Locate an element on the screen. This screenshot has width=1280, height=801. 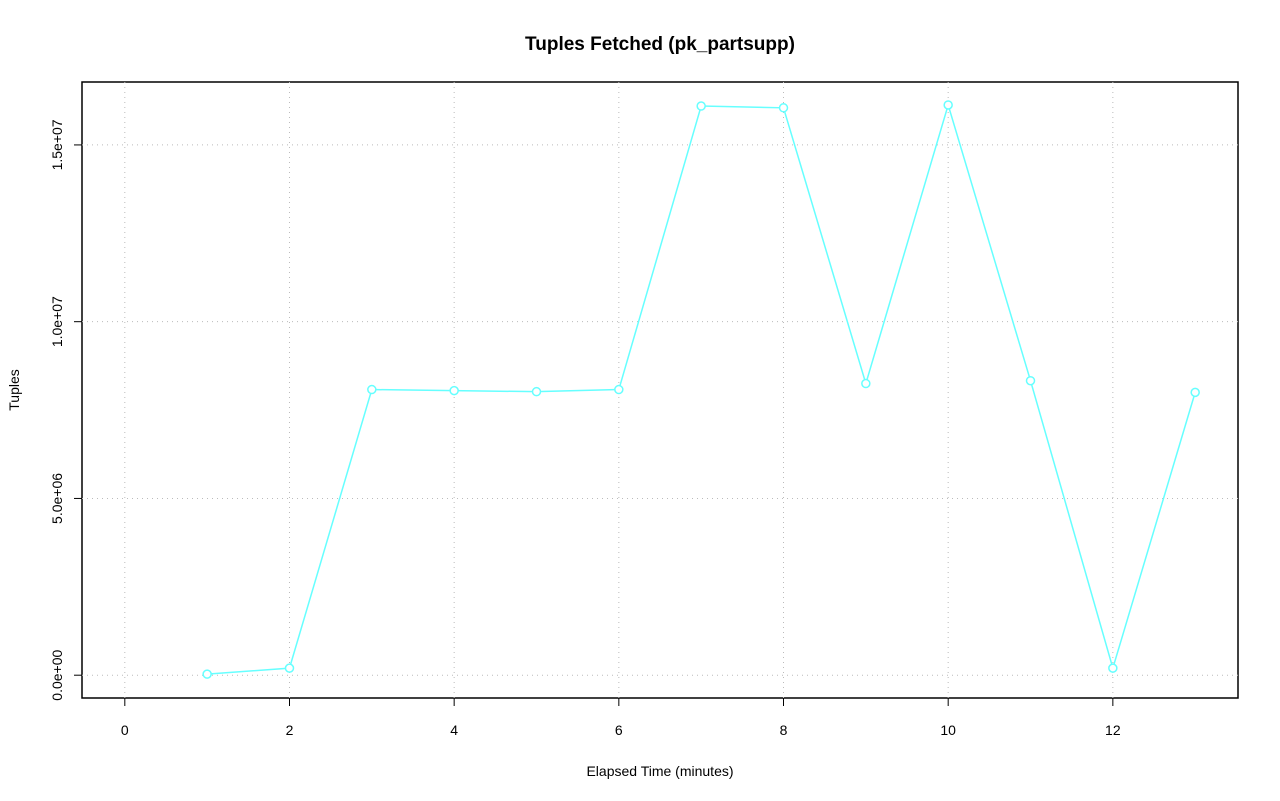
x-tick-label: 0 is located at coordinates (125, 730).